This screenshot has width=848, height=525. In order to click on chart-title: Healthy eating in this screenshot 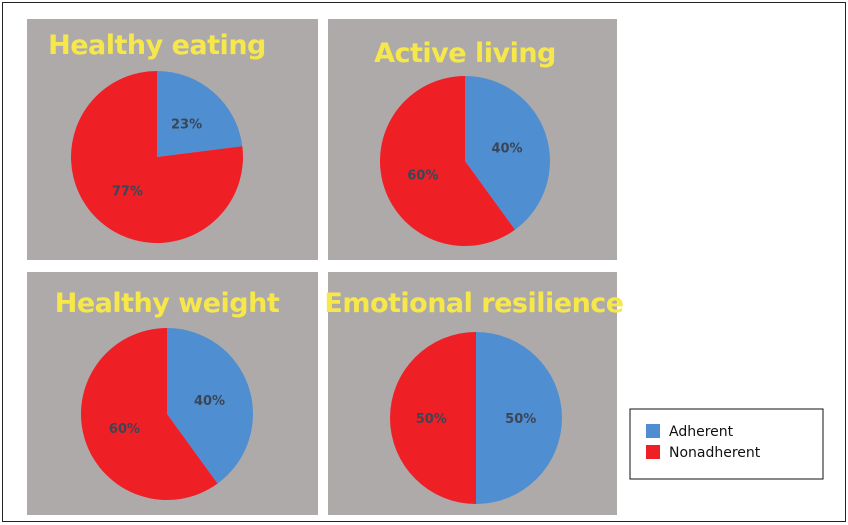, I will do `click(157, 45)`.